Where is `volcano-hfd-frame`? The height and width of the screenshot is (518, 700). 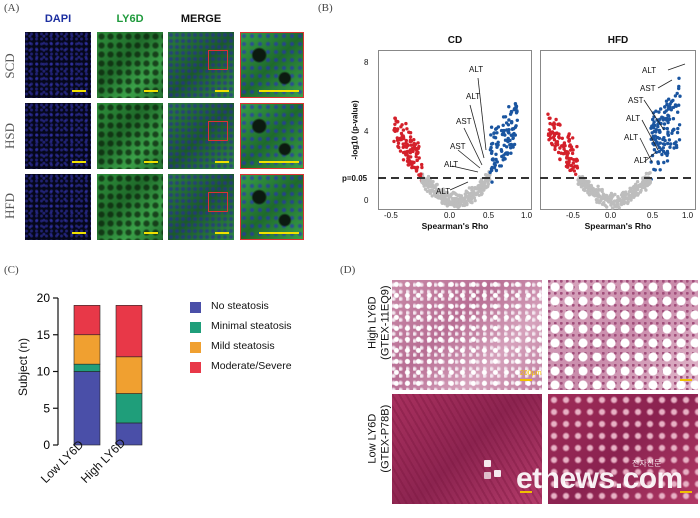 volcano-hfd-frame is located at coordinates (618, 130).